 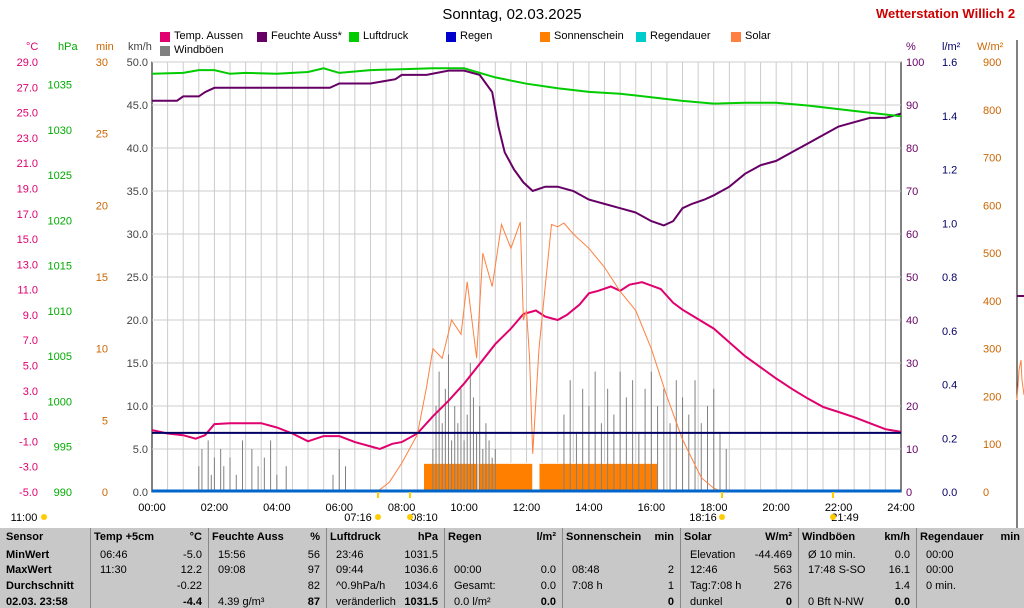 What do you see at coordinates (716, 586) in the screenshot?
I see `cell-time: Tag:7:08 h` at bounding box center [716, 586].